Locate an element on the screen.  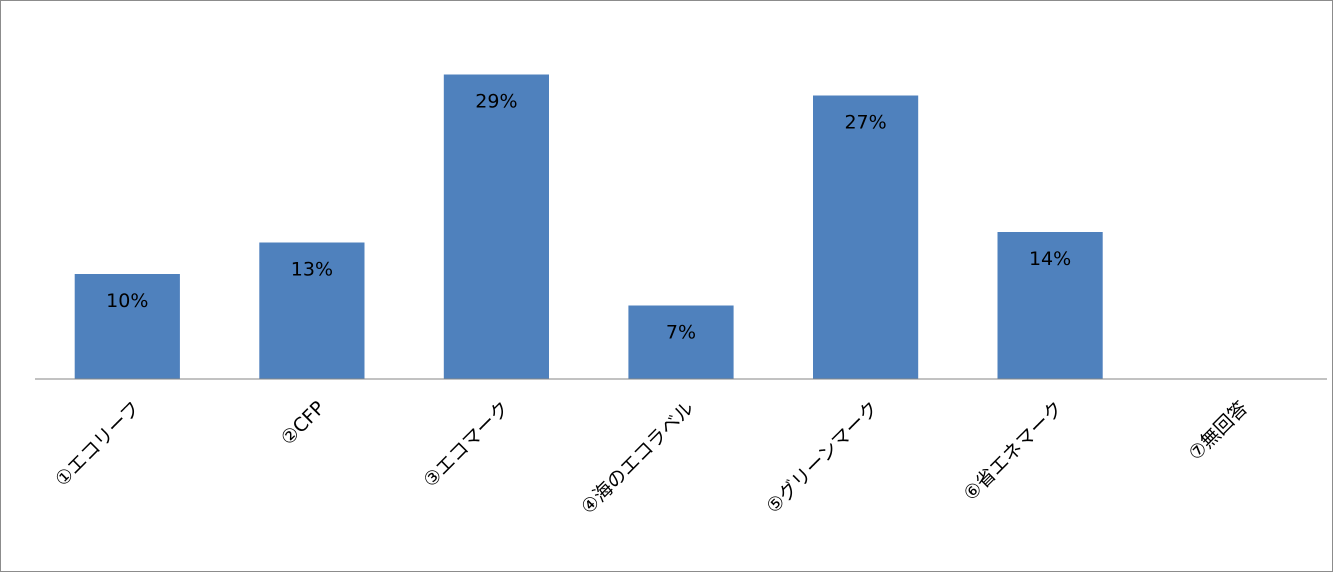
data-label: 10% is located at coordinates (127, 301).